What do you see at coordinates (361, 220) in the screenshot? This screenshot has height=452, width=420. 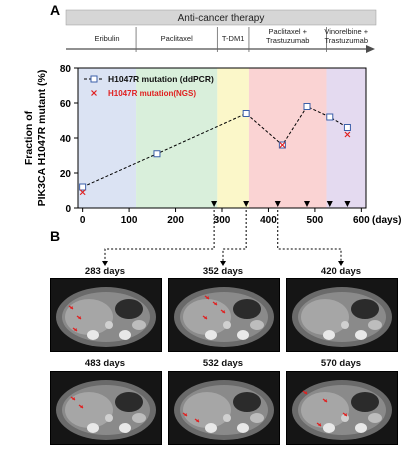 I see `x-tick-label: 600` at bounding box center [361, 220].